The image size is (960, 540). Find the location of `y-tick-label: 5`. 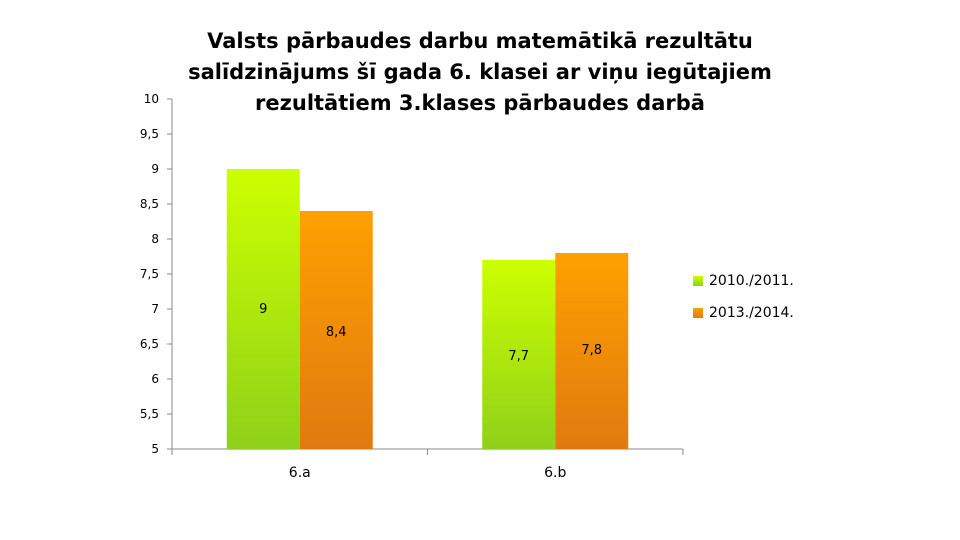

y-tick-label: 5 is located at coordinates (155, 449).